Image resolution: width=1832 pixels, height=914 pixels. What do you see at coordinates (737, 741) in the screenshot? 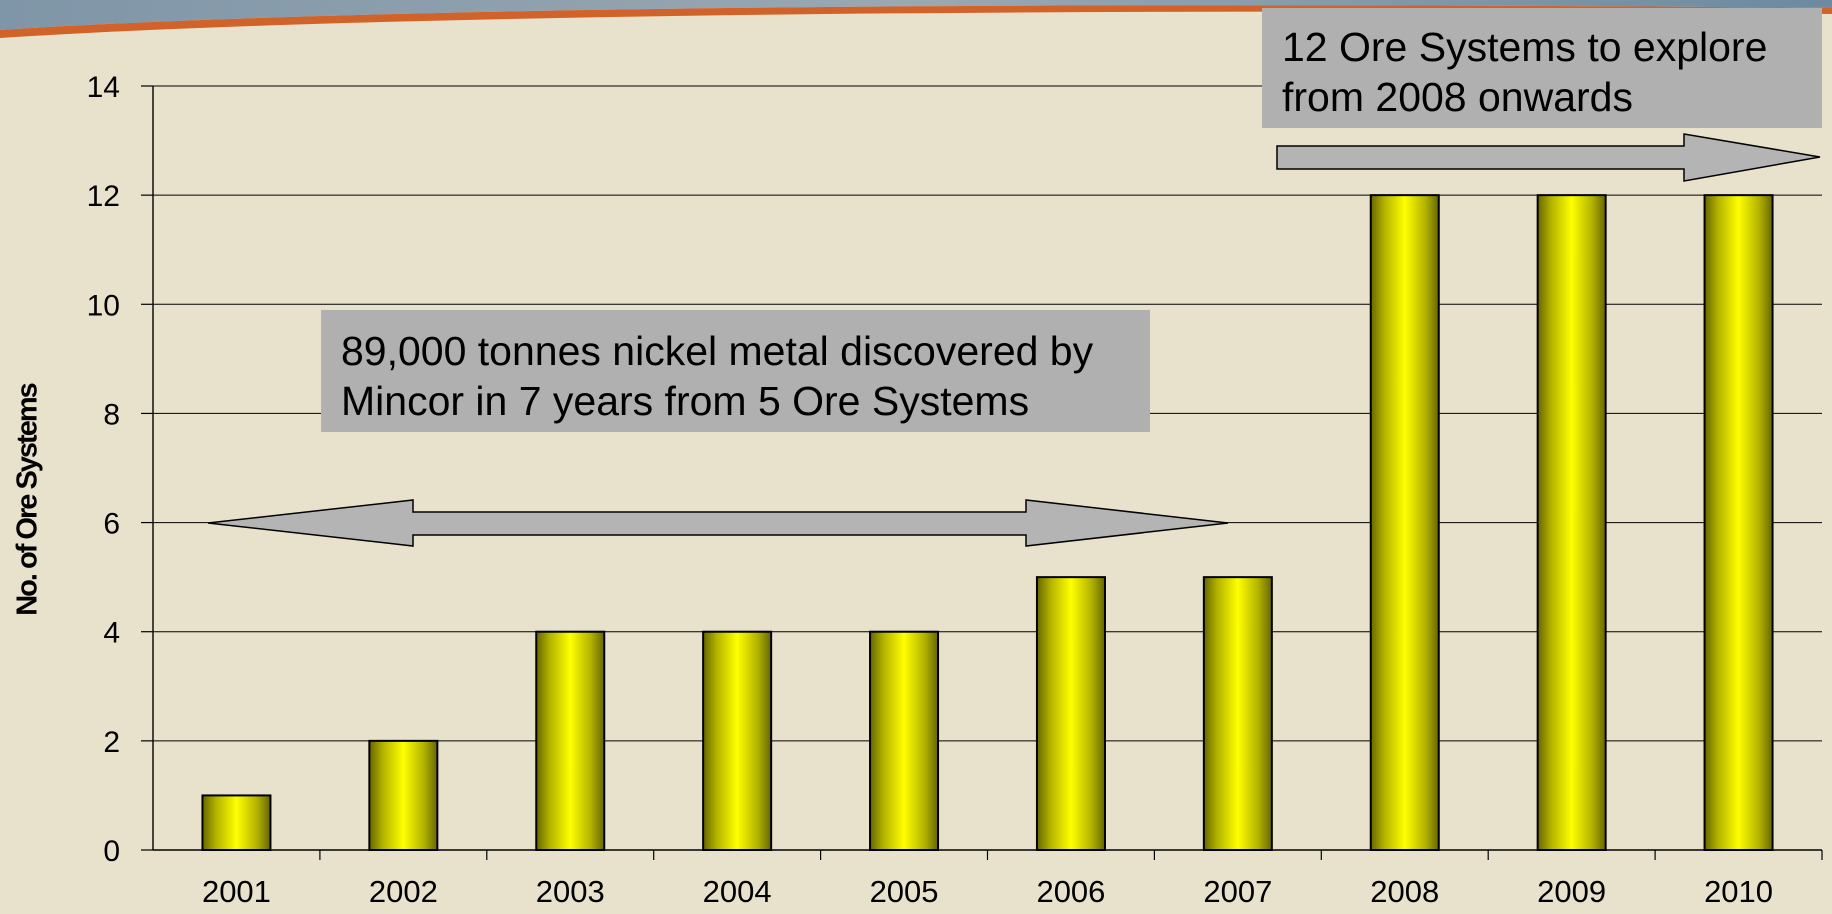
I see `bar-2004` at bounding box center [737, 741].